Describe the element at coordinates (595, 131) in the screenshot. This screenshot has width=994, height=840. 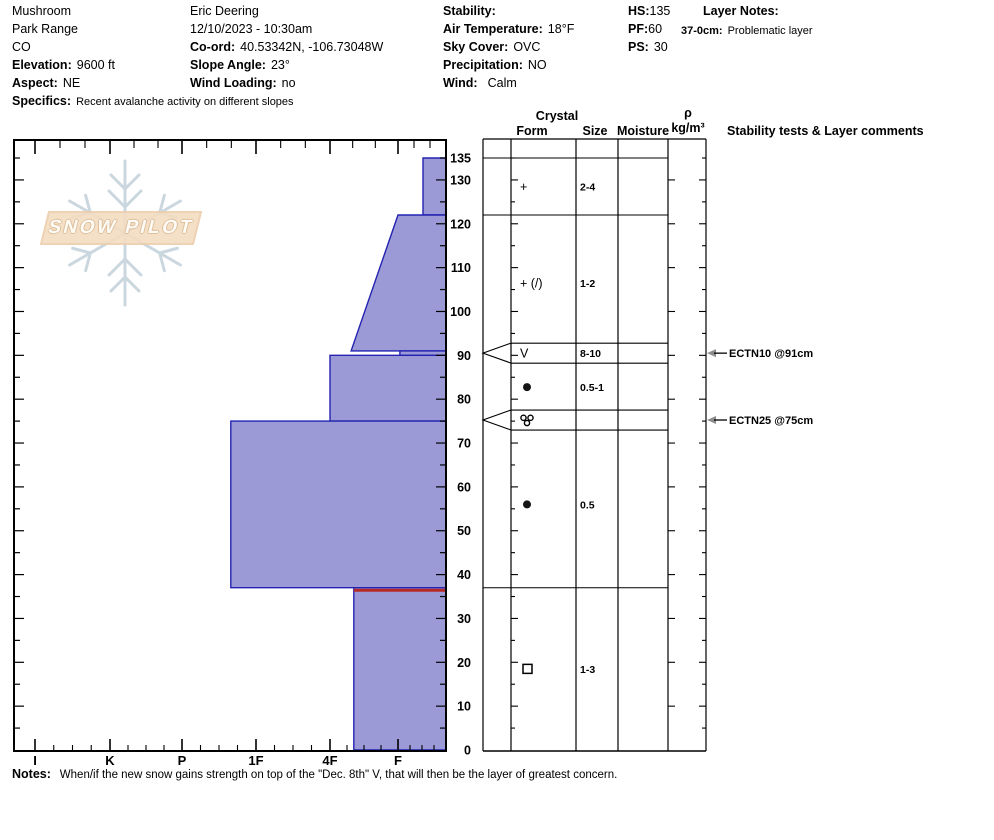
I see `size-column-header: Size` at that location.